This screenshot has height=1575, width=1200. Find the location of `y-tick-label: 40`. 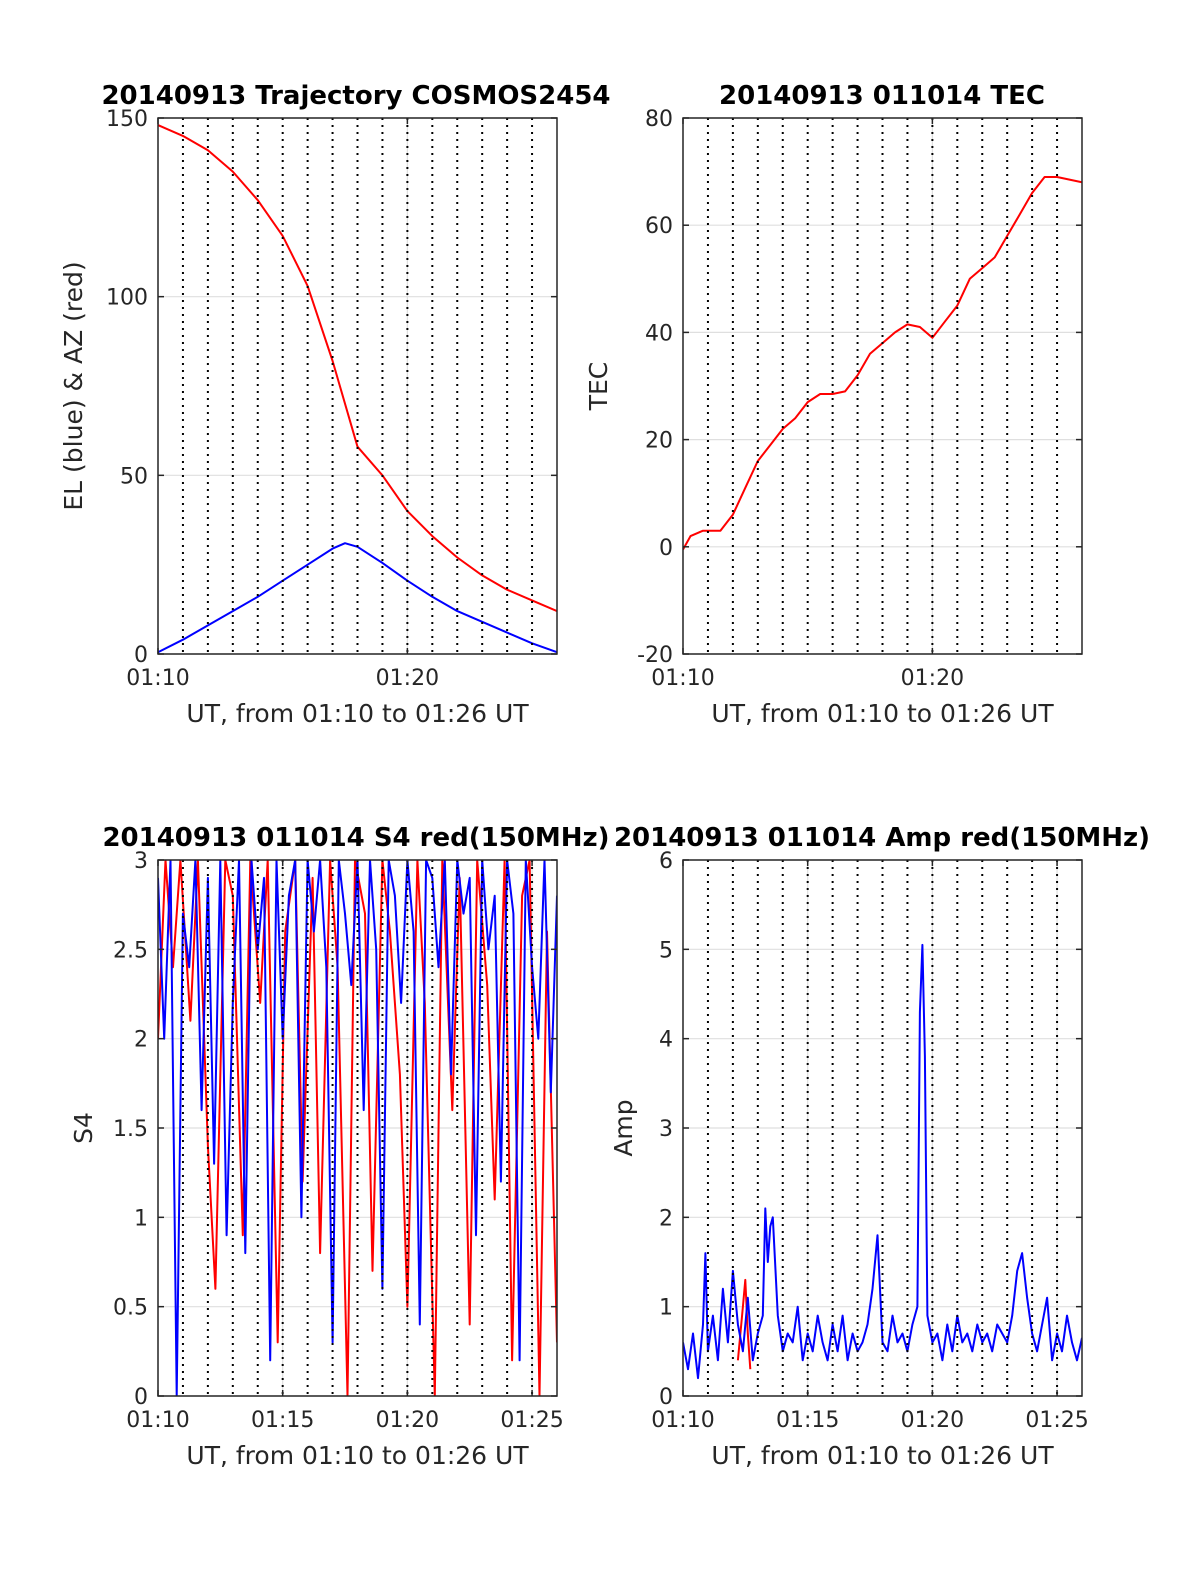

y-tick-label: 40 is located at coordinates (659, 333).